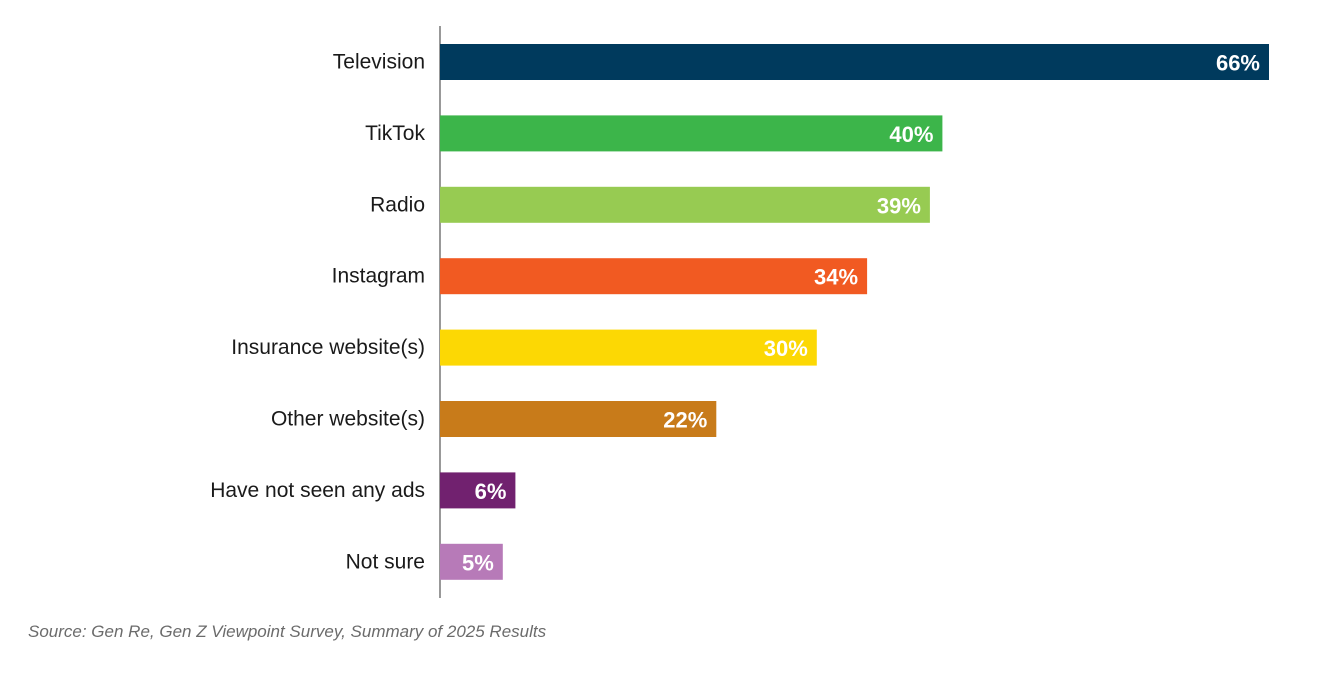 This screenshot has width=1334, height=694. What do you see at coordinates (348, 419) in the screenshot?
I see `category-label-5: Other website(s)` at bounding box center [348, 419].